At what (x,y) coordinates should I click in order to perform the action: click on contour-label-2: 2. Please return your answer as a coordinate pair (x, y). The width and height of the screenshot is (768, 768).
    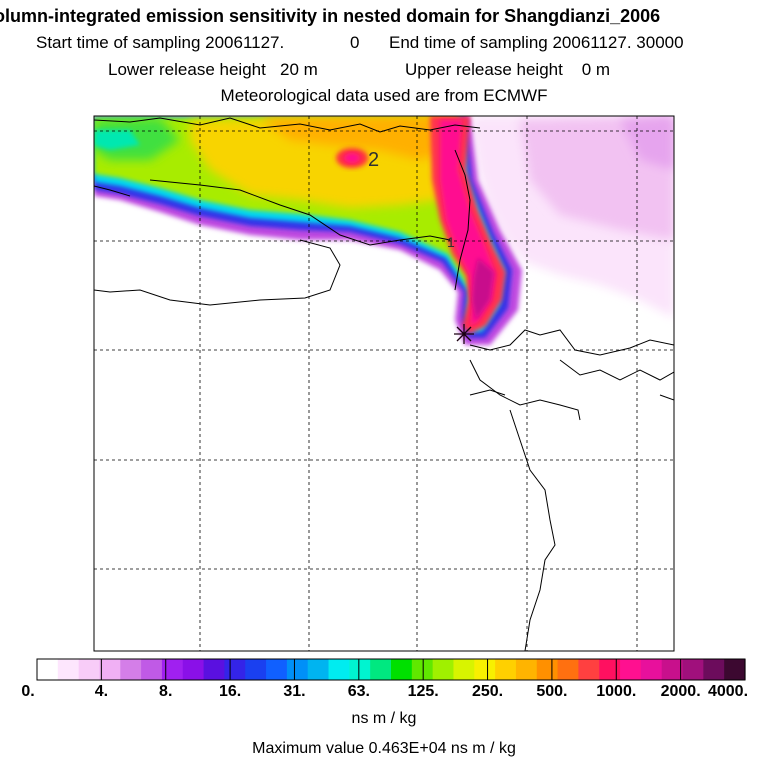
    Looking at the image, I should click on (373, 160).